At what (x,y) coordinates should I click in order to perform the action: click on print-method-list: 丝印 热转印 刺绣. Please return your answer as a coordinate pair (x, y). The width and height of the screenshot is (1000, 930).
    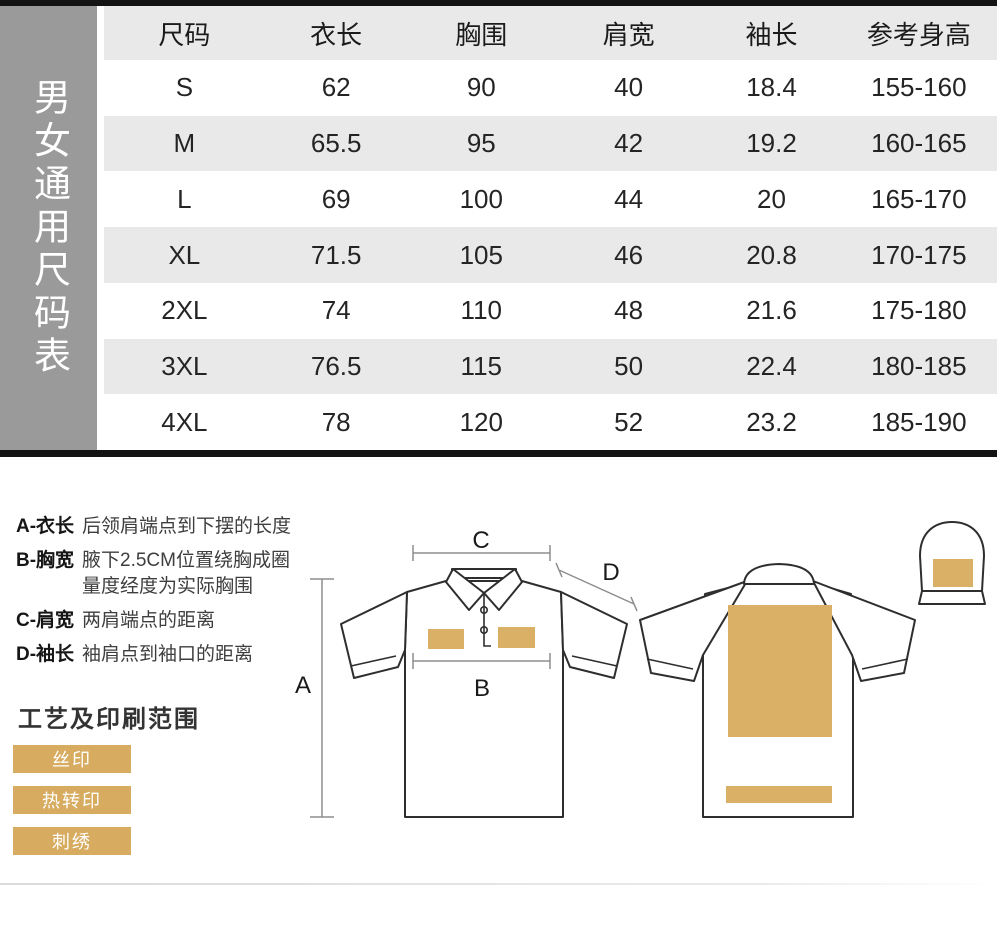
    Looking at the image, I should click on (72, 806).